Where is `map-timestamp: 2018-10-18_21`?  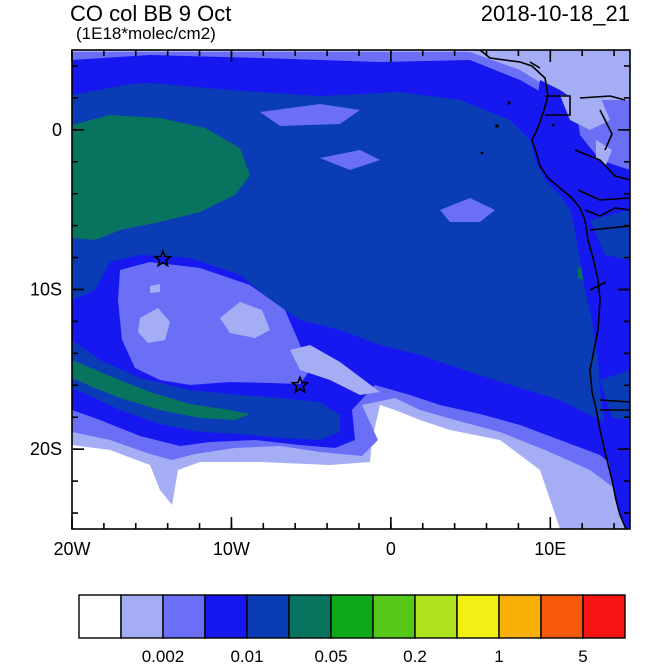 map-timestamp: 2018-10-18_21 is located at coordinates (555, 13).